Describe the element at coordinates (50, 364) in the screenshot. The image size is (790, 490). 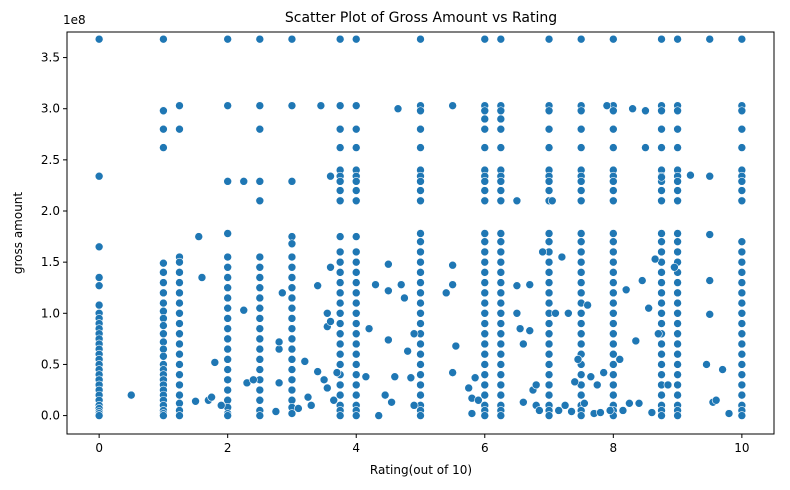
I see `y-tick-label: 0.5` at that location.